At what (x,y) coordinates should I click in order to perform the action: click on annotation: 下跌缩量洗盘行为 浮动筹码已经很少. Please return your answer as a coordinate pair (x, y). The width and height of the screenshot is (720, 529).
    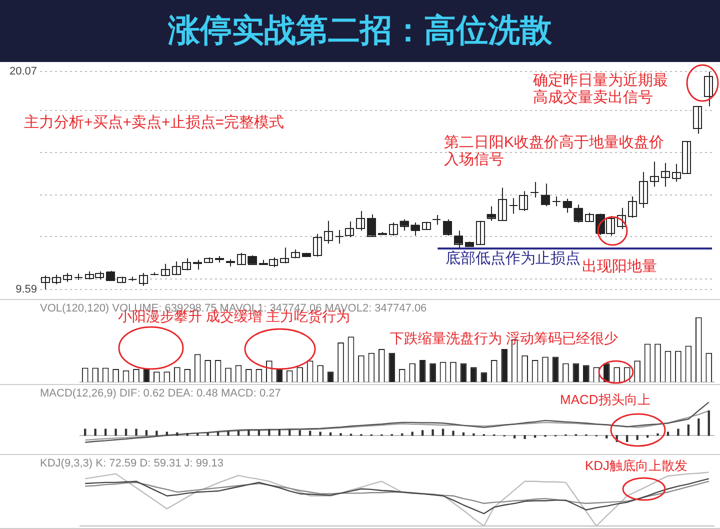
    Looking at the image, I should click on (504, 338).